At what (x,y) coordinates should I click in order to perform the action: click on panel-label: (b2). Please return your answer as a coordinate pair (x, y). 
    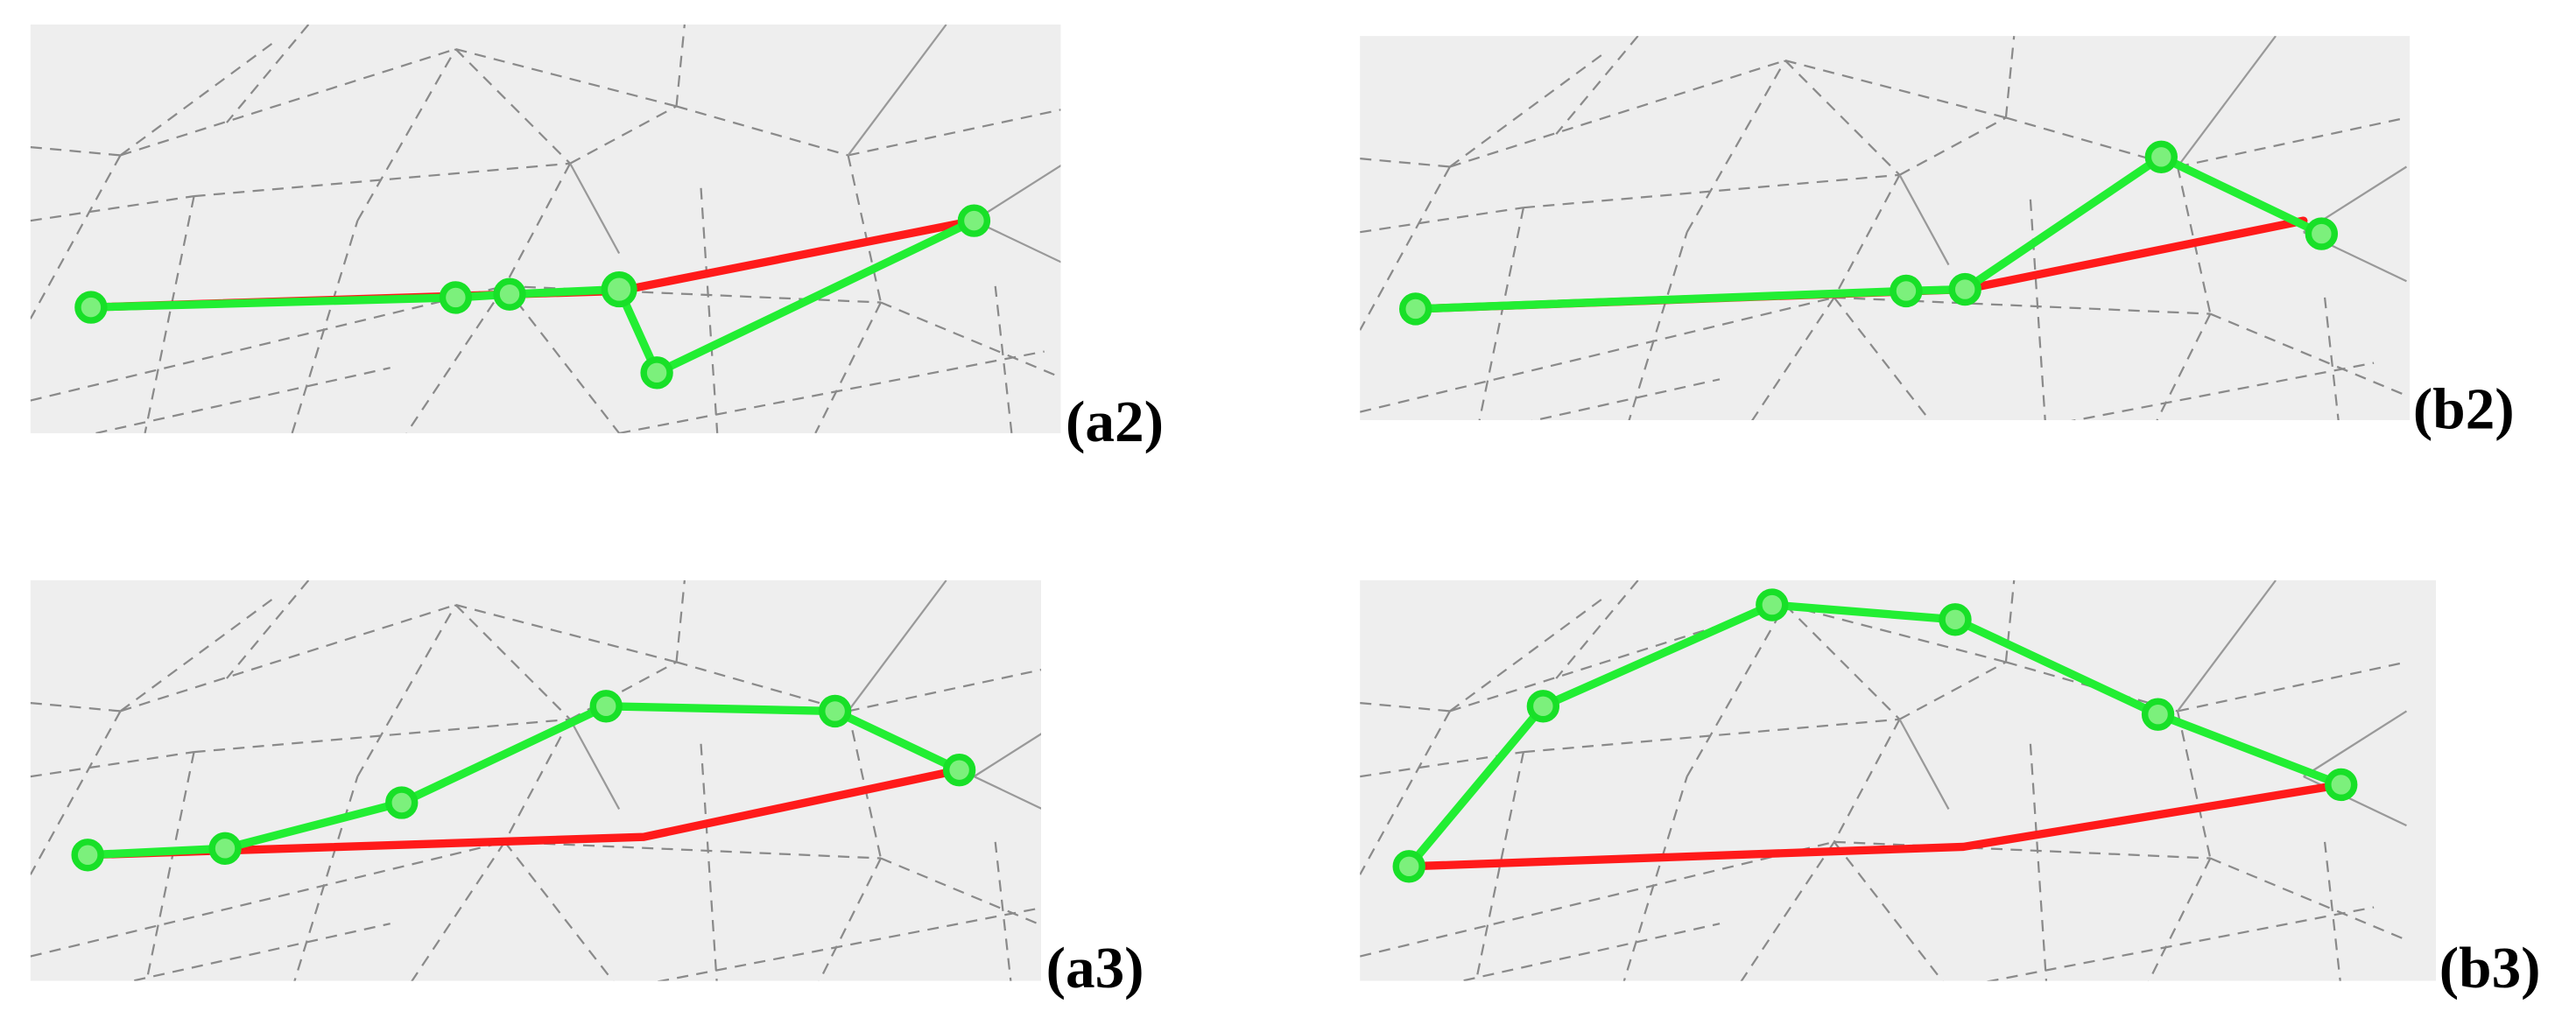
    Looking at the image, I should click on (2464, 408).